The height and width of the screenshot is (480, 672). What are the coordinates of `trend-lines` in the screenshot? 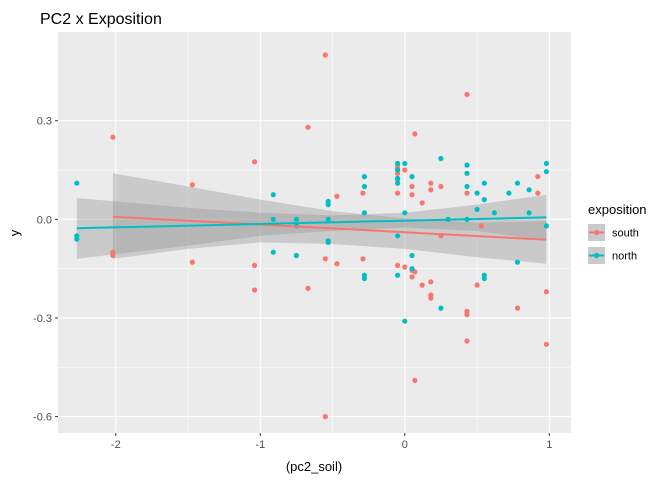 It's located at (311, 228).